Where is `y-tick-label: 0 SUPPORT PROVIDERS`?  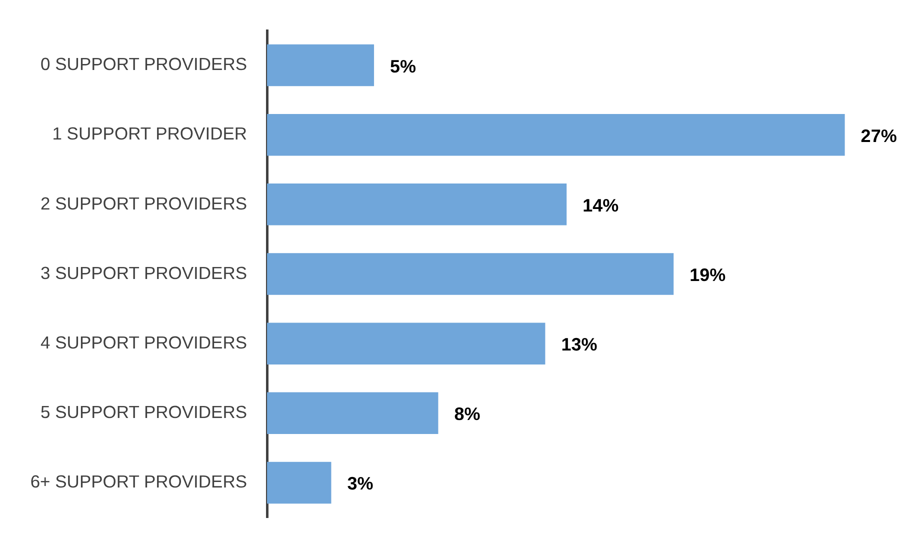 y-tick-label: 0 SUPPORT PROVIDERS is located at coordinates (144, 64).